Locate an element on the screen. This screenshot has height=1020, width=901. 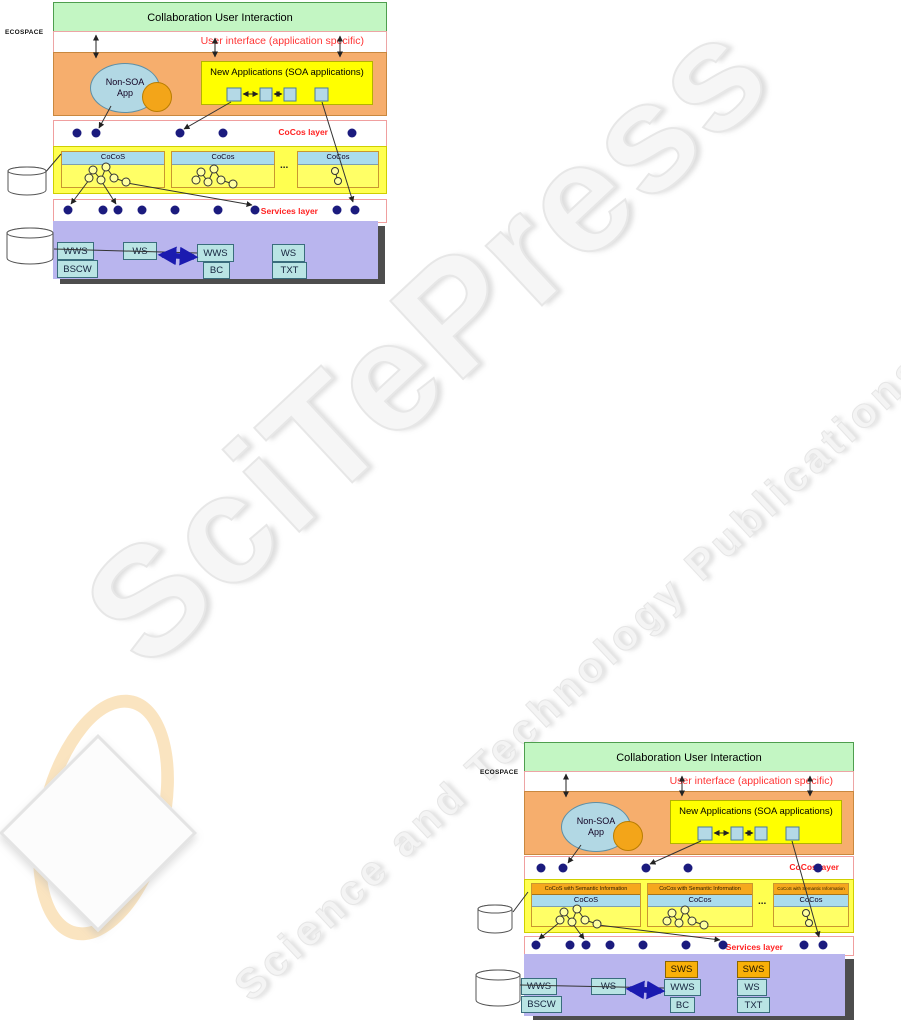
cocos-box-3-semantic-header: CoCoS with Semantic Information is located at coordinates (811, 889).